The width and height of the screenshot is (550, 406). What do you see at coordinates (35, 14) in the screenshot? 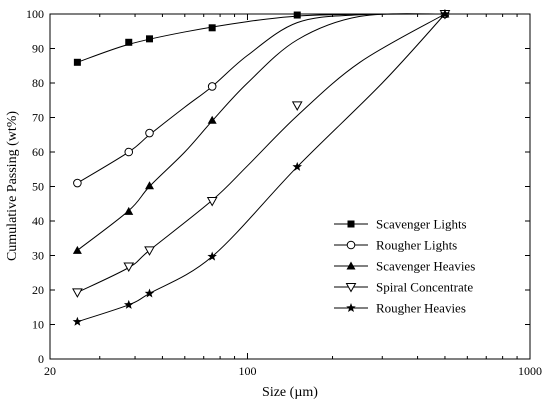
I see `y-tick-label: 100` at bounding box center [35, 14].